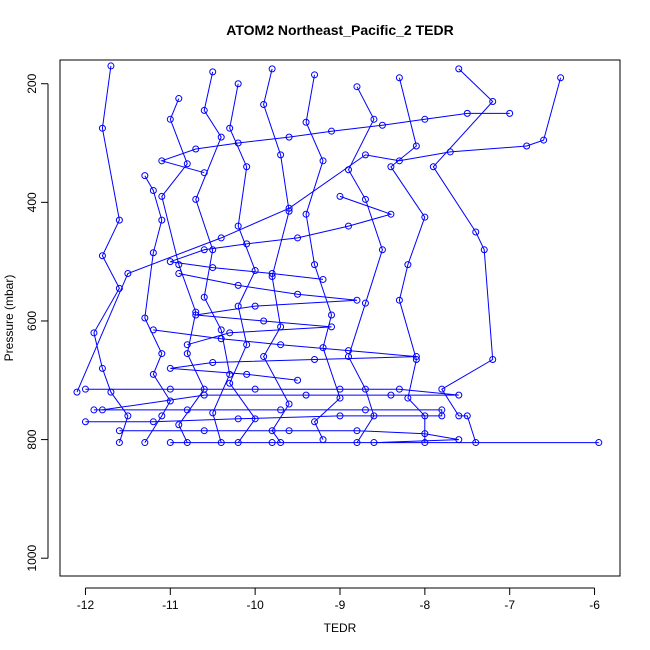  Describe the element at coordinates (170, 605) in the screenshot. I see `x-tick-label: -11` at that location.